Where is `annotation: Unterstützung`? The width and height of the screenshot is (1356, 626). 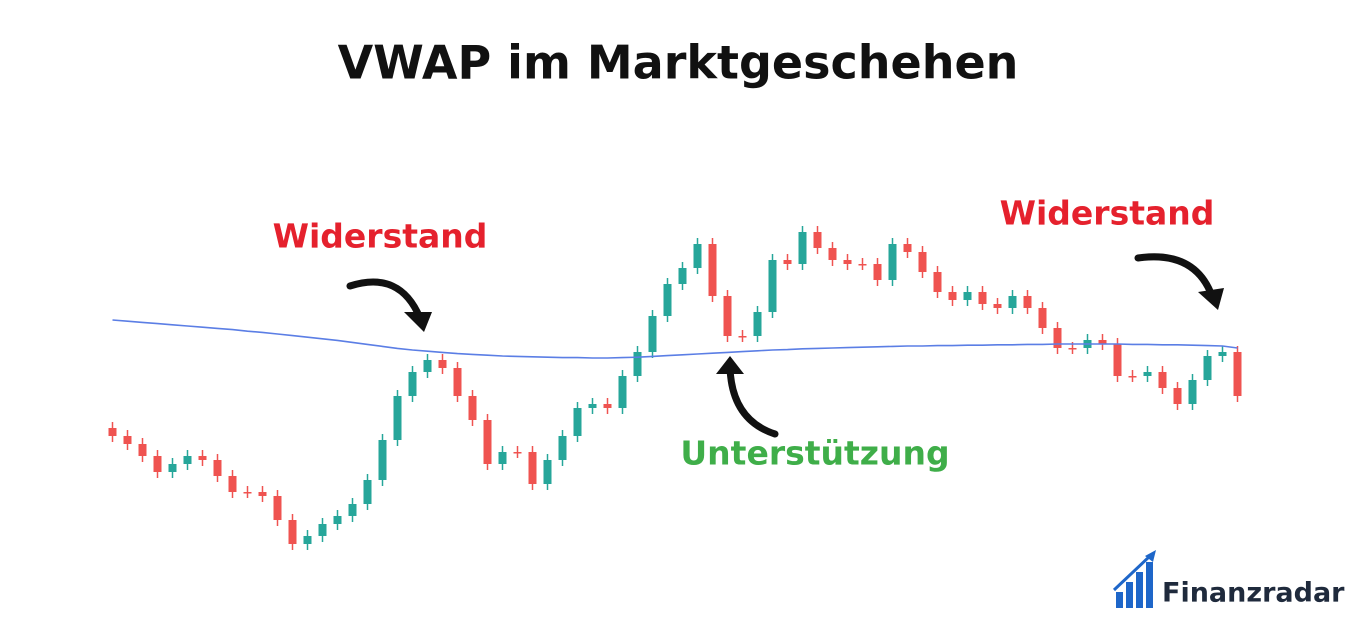 annotation: Unterstützung is located at coordinates (814, 453).